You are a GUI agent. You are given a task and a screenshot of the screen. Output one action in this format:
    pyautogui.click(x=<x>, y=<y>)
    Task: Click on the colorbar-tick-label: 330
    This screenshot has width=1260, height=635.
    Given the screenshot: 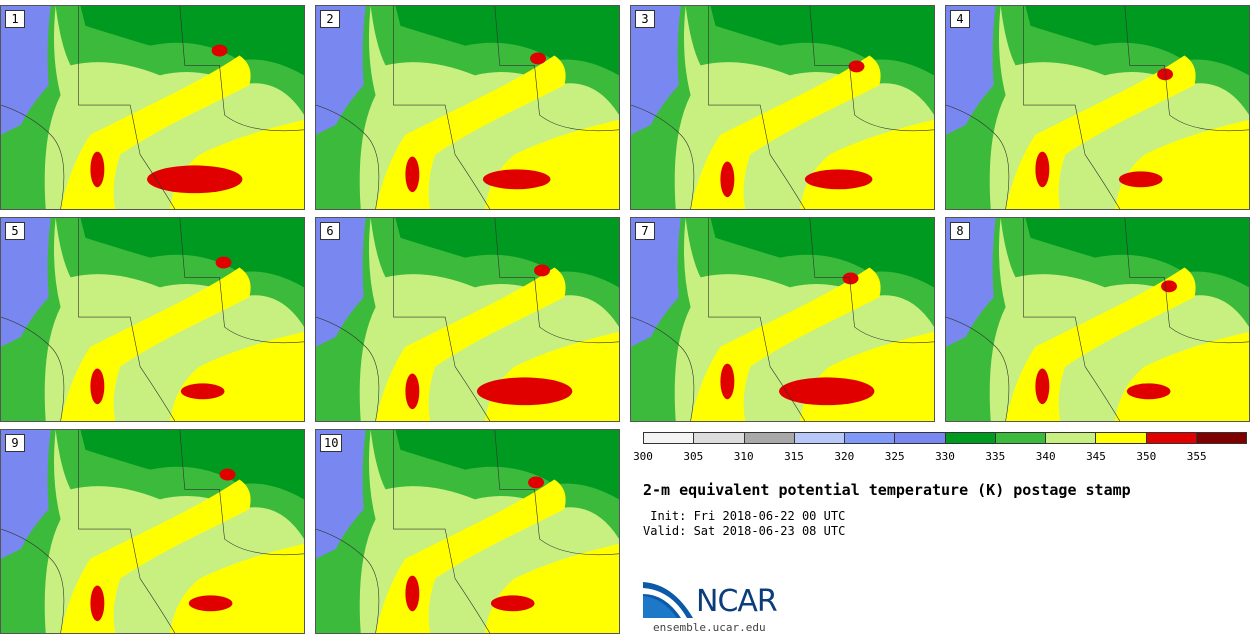 What is the action you would take?
    pyautogui.click(x=945, y=456)
    